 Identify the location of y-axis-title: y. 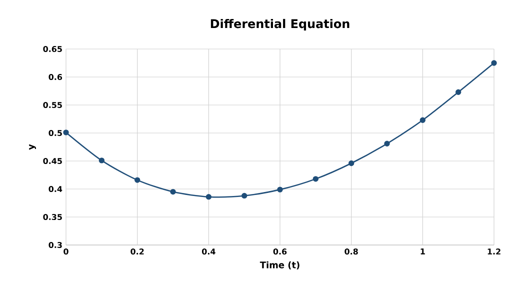
(32, 147).